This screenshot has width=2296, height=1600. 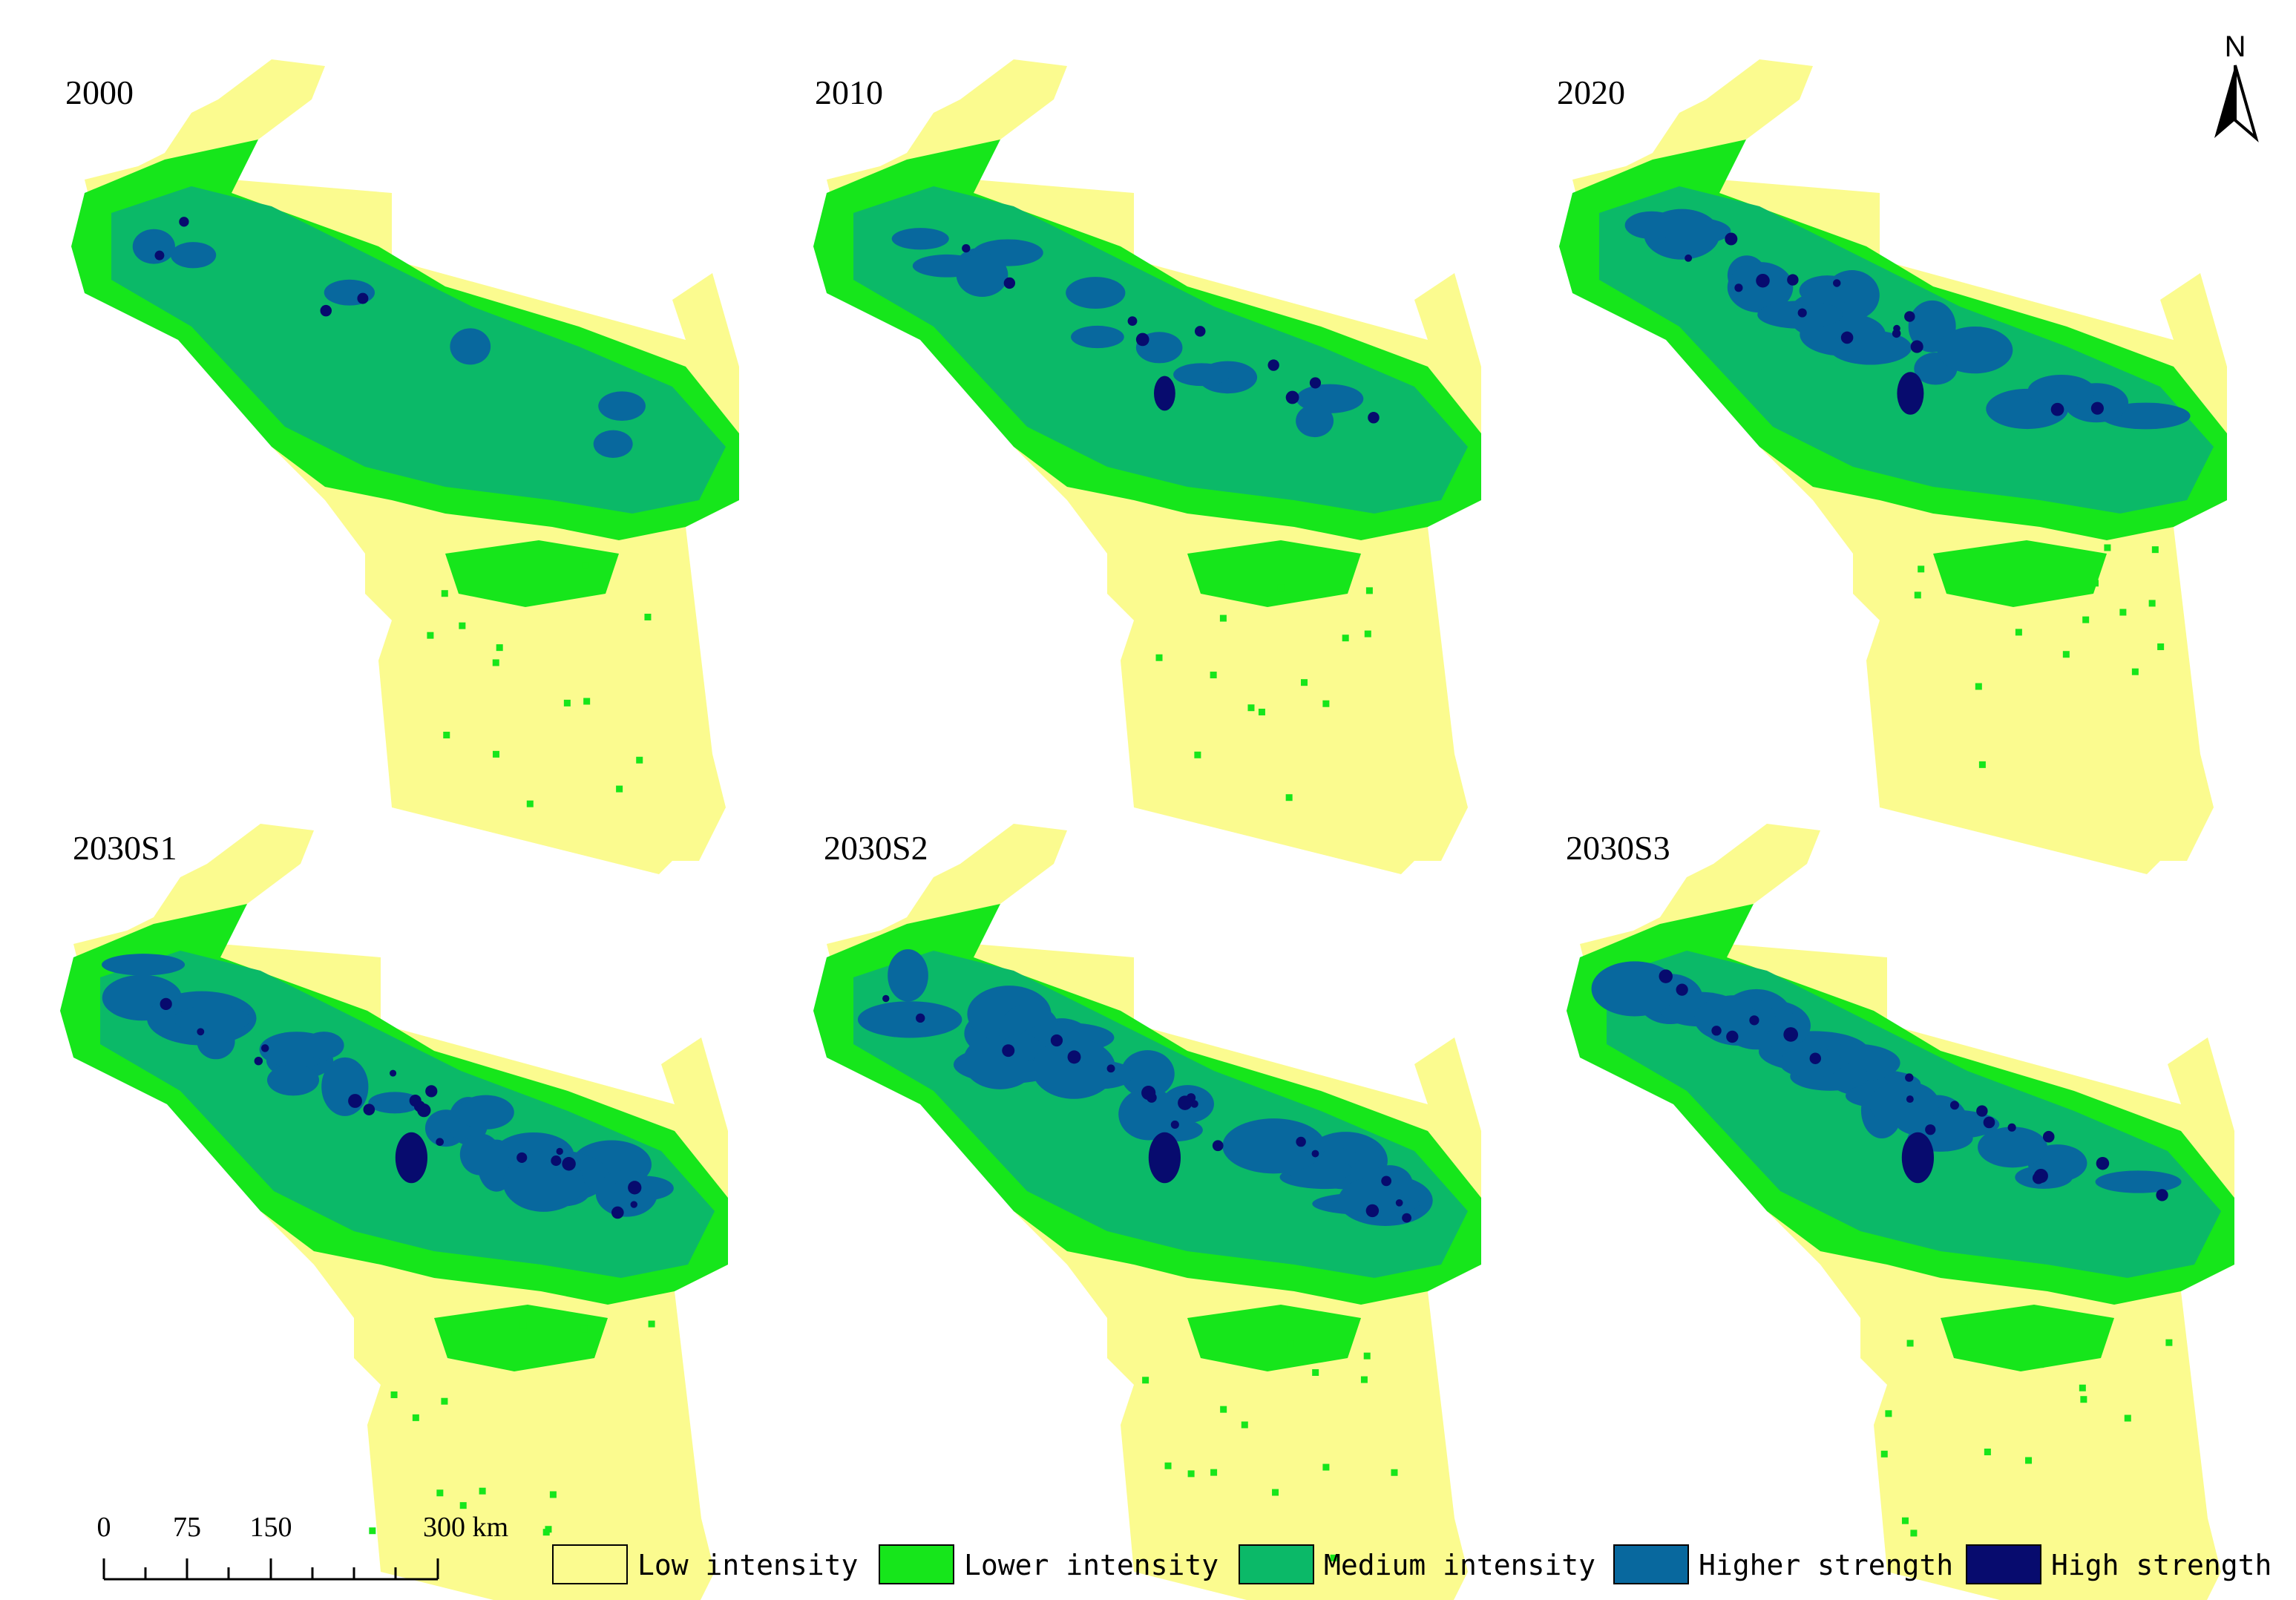 I want to click on legend-swatch-medium, so click(x=1277, y=1564).